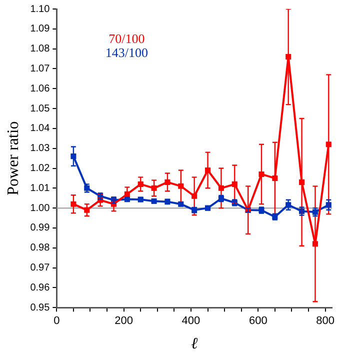 This screenshot has height=358, width=338. I want to click on y-tick-label: 1.05, so click(40, 108).